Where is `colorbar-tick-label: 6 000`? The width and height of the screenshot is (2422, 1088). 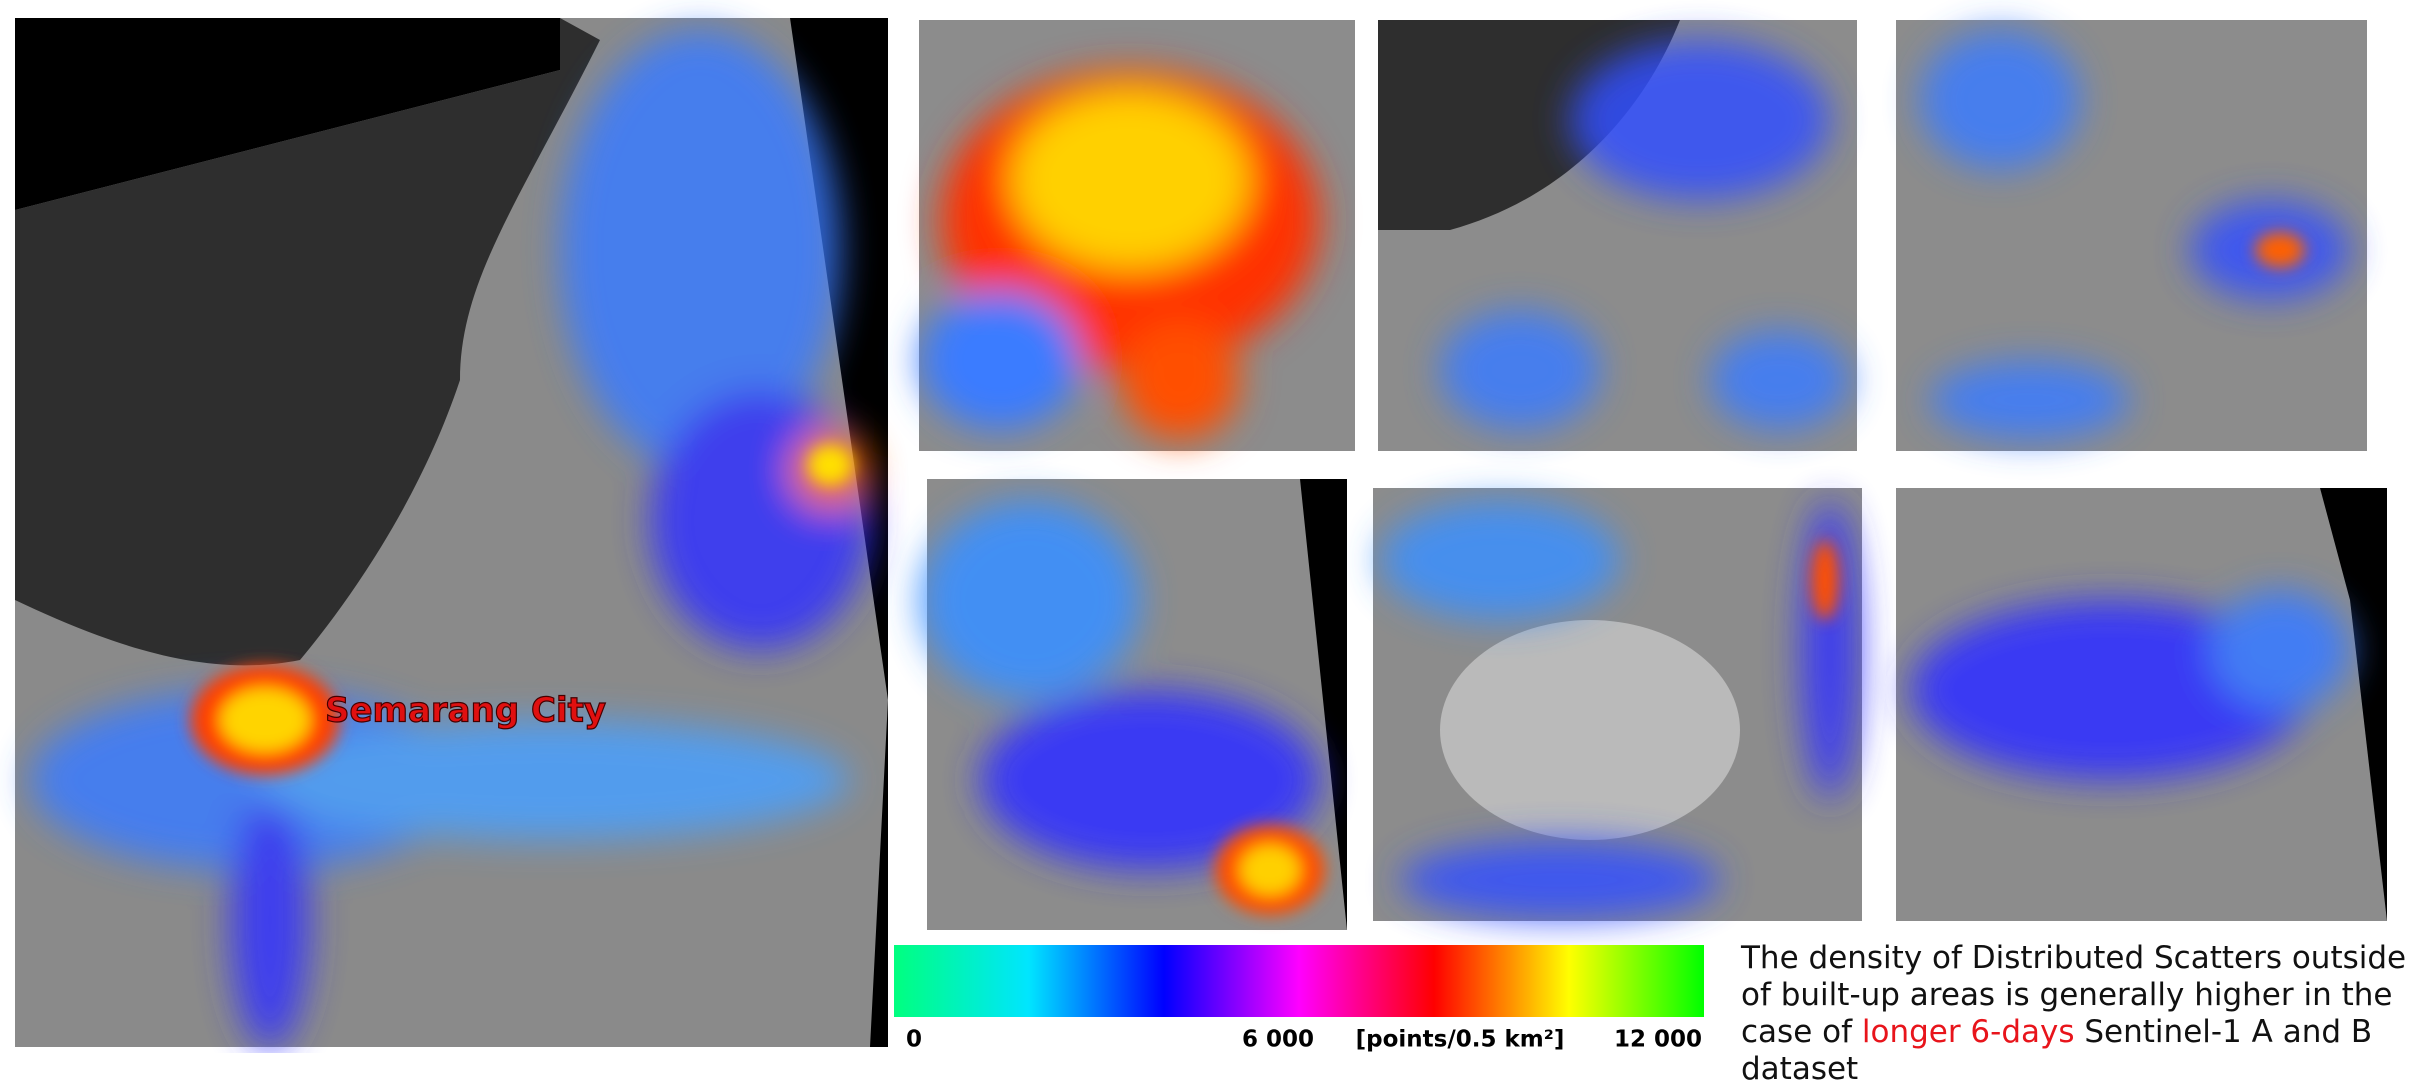 colorbar-tick-label: 6 000 is located at coordinates (1278, 1040).